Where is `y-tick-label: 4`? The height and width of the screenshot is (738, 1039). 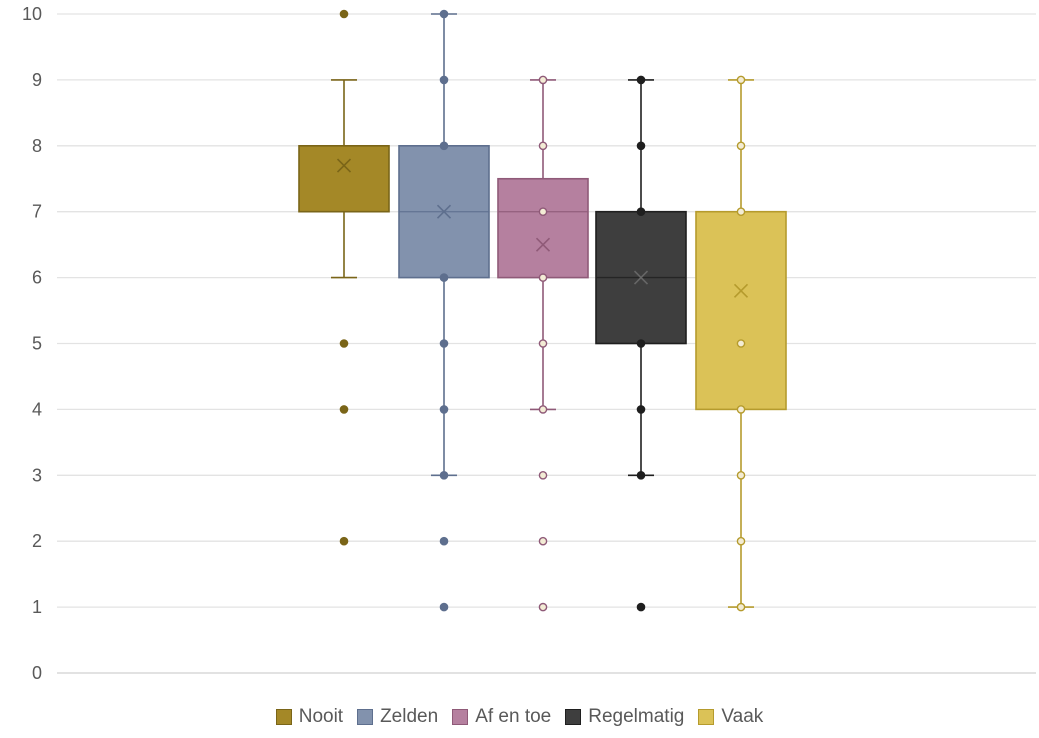
y-tick-label: 4 is located at coordinates (37, 409).